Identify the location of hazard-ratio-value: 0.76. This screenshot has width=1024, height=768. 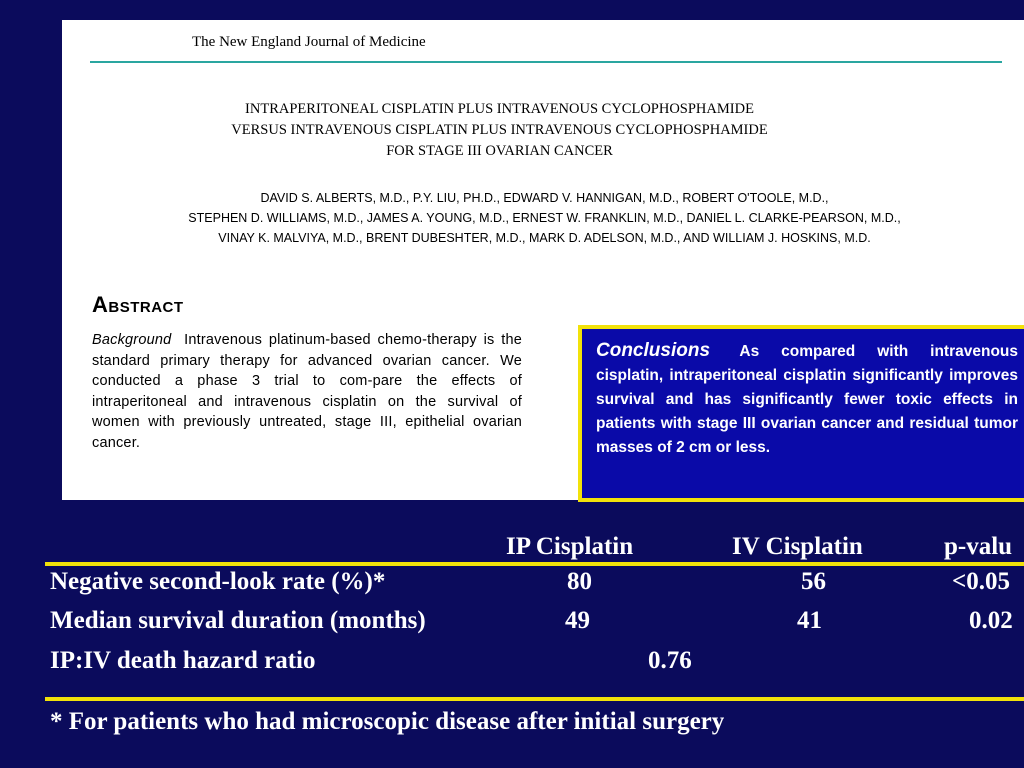
(670, 660).